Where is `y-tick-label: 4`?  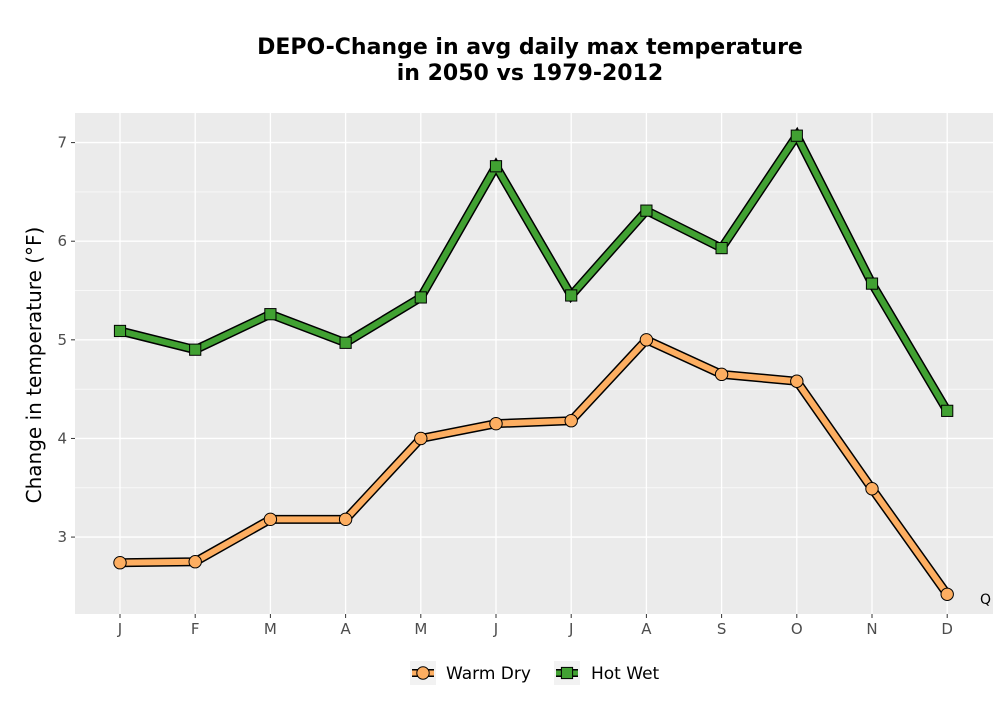
y-tick-label: 4 is located at coordinates (62, 438).